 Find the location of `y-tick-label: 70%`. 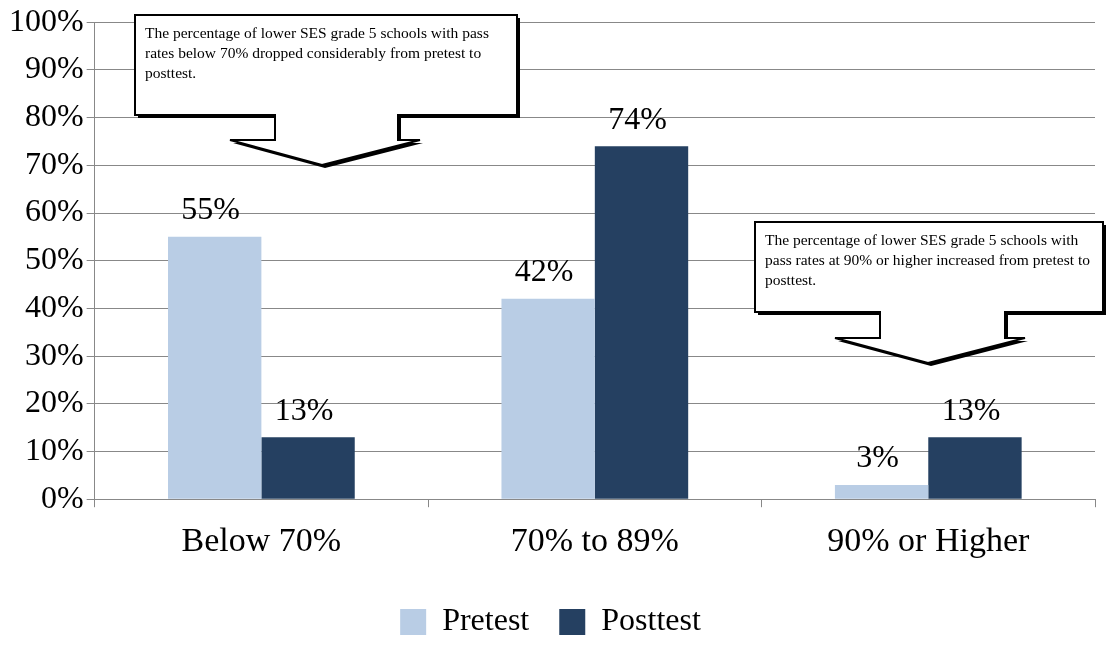

y-tick-label: 70% is located at coordinates (54, 162).